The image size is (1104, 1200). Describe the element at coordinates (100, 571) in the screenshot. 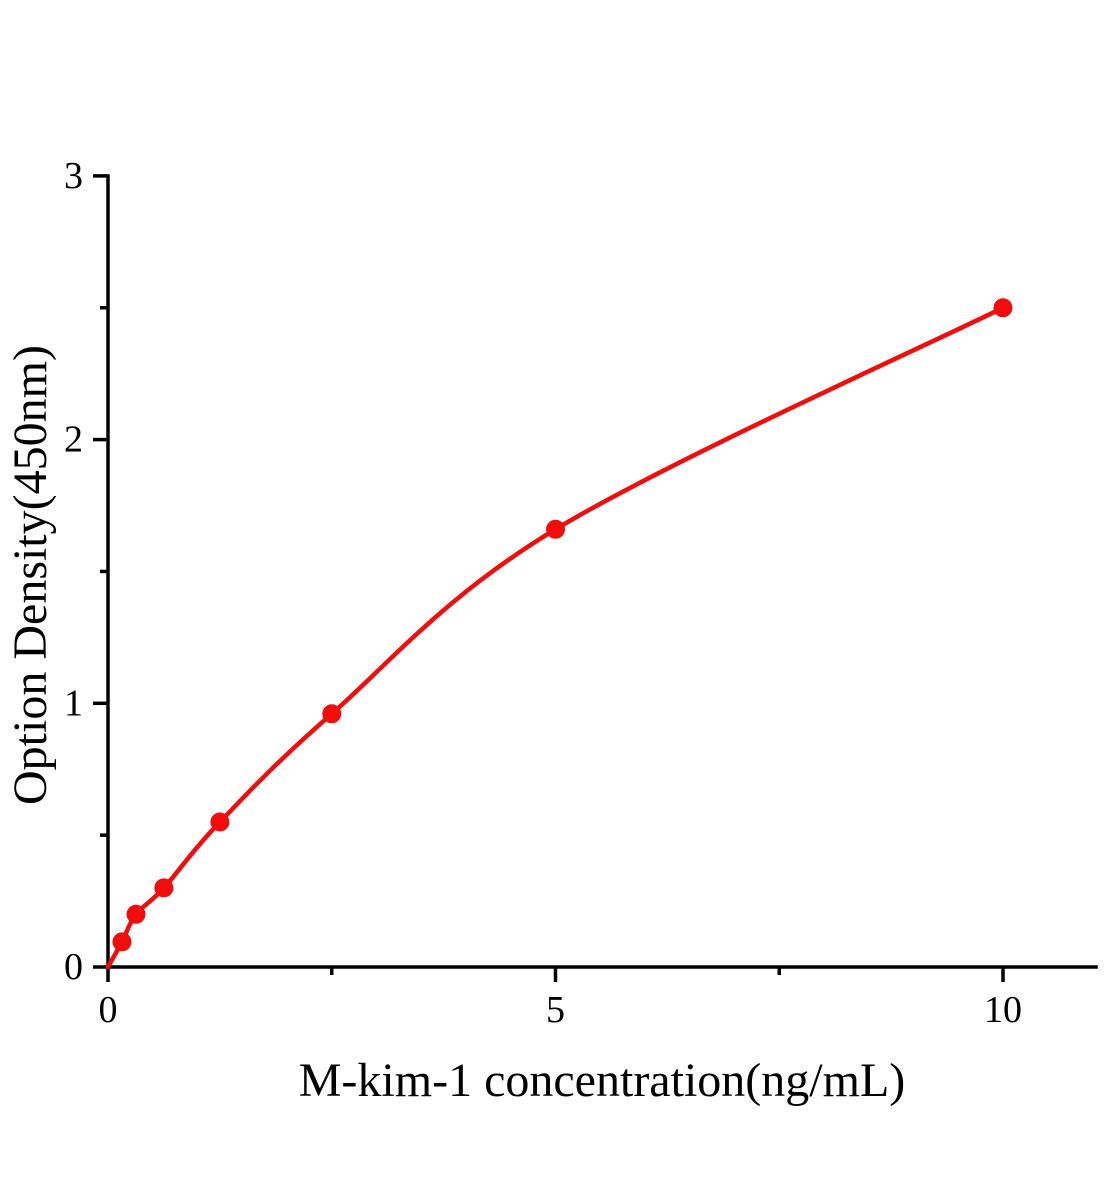

I see `y-axis-ticks` at that location.